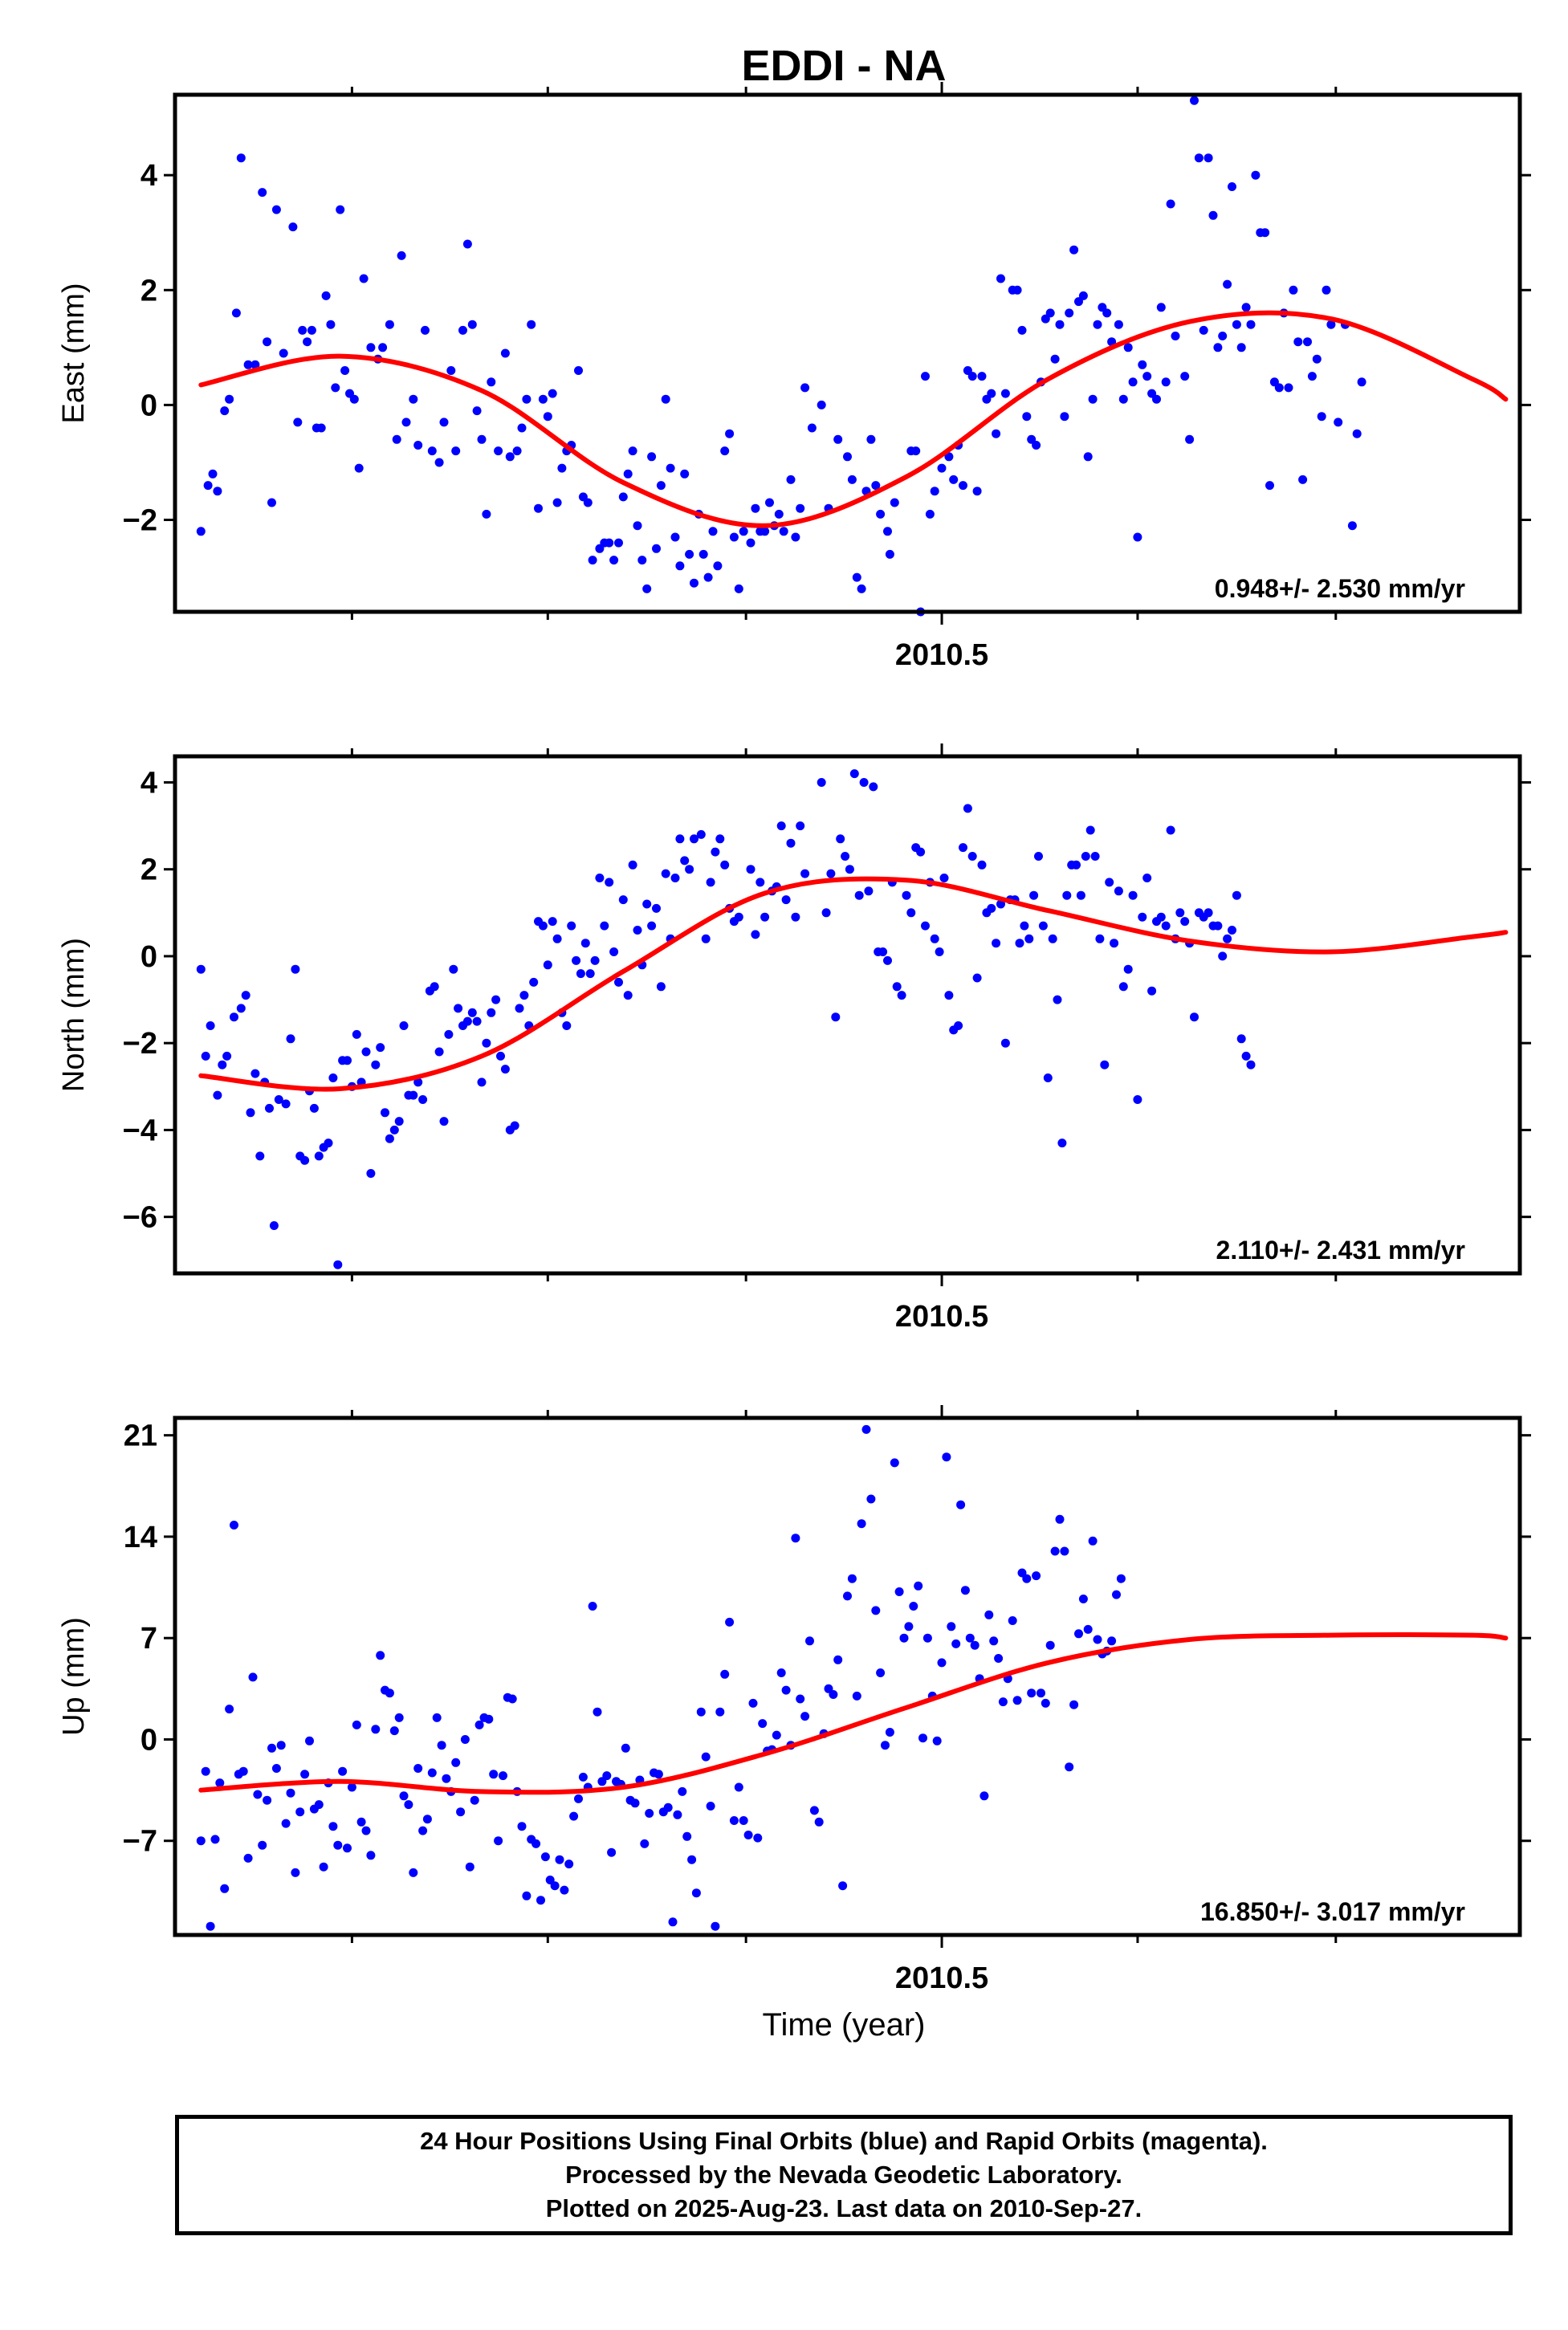 The image size is (1568, 2330). Describe the element at coordinates (74, 1676) in the screenshot. I see `up-axis-label: Up (mm)` at that location.